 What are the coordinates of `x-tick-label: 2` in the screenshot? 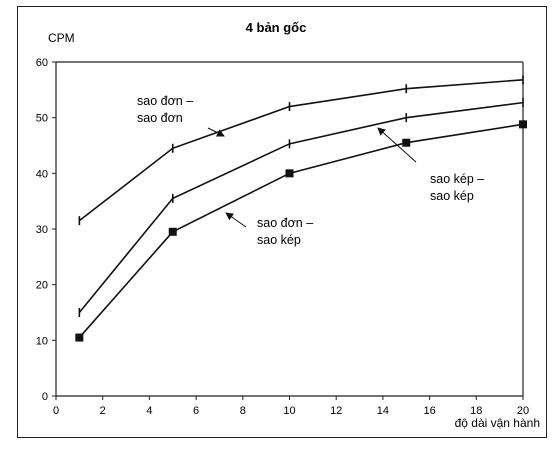 It's located at (103, 411).